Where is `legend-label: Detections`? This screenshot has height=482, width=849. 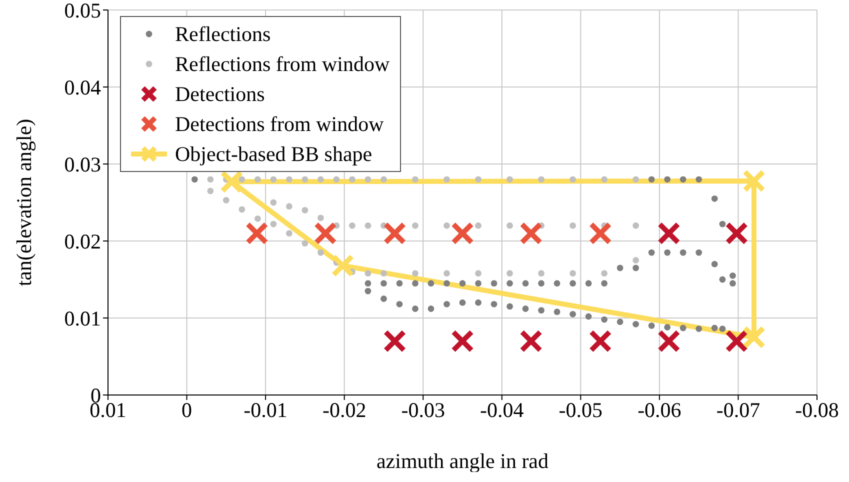 legend-label: Detections is located at coordinates (220, 94).